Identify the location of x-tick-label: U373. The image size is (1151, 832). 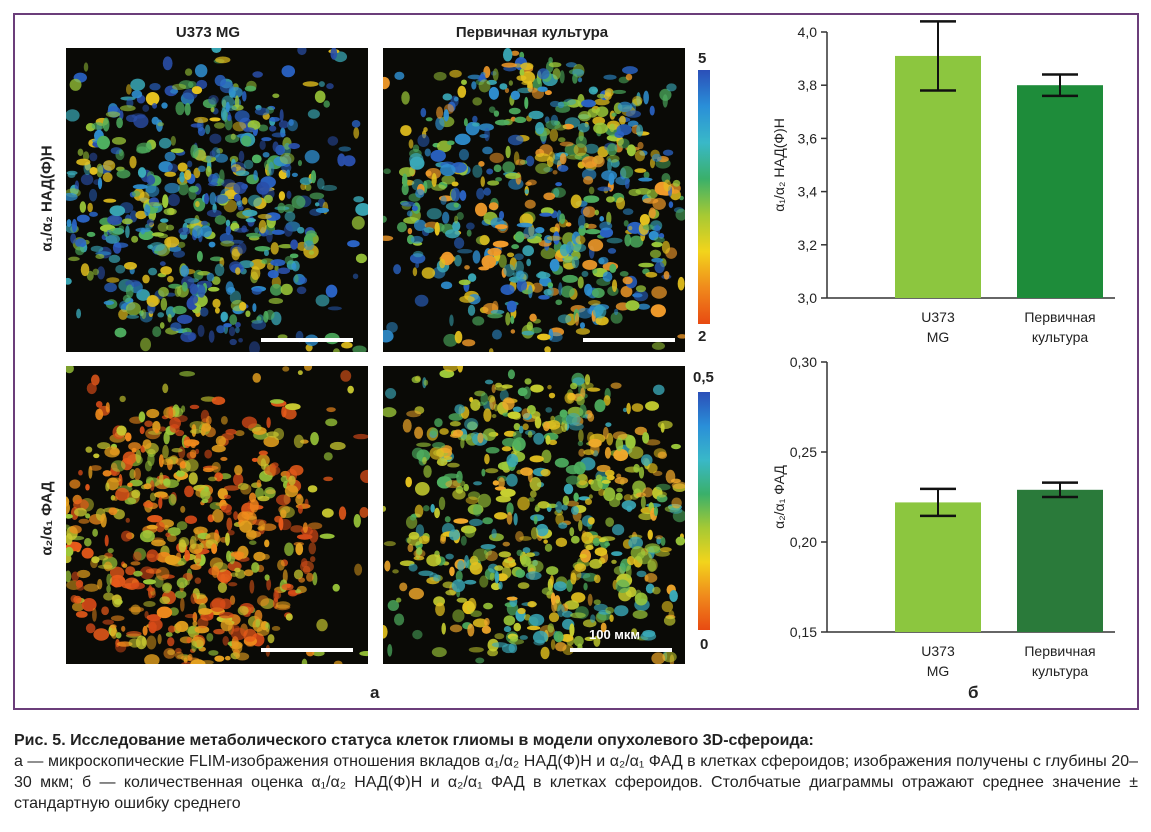
(938, 317).